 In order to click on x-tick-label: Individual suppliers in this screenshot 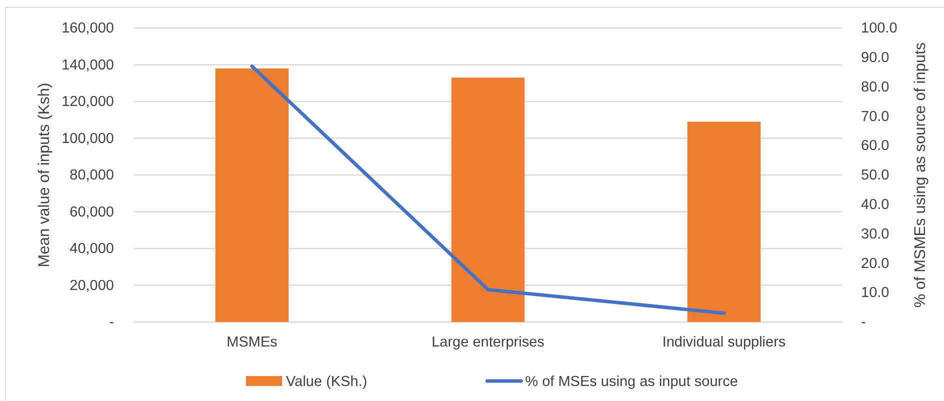, I will do `click(724, 342)`.